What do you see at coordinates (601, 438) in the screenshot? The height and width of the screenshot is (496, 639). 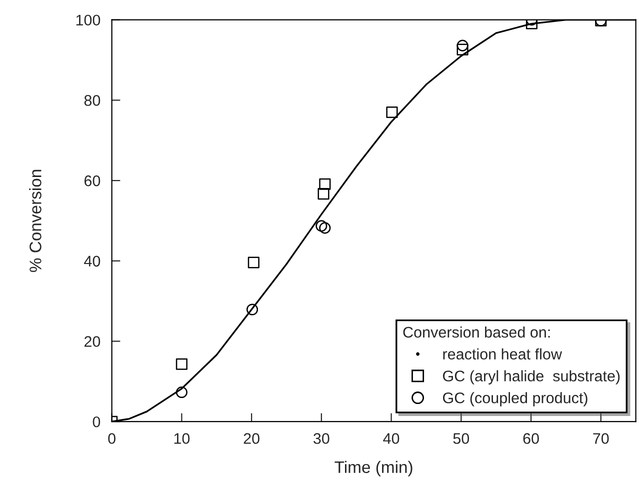 I see `x-tick-label: 70` at bounding box center [601, 438].